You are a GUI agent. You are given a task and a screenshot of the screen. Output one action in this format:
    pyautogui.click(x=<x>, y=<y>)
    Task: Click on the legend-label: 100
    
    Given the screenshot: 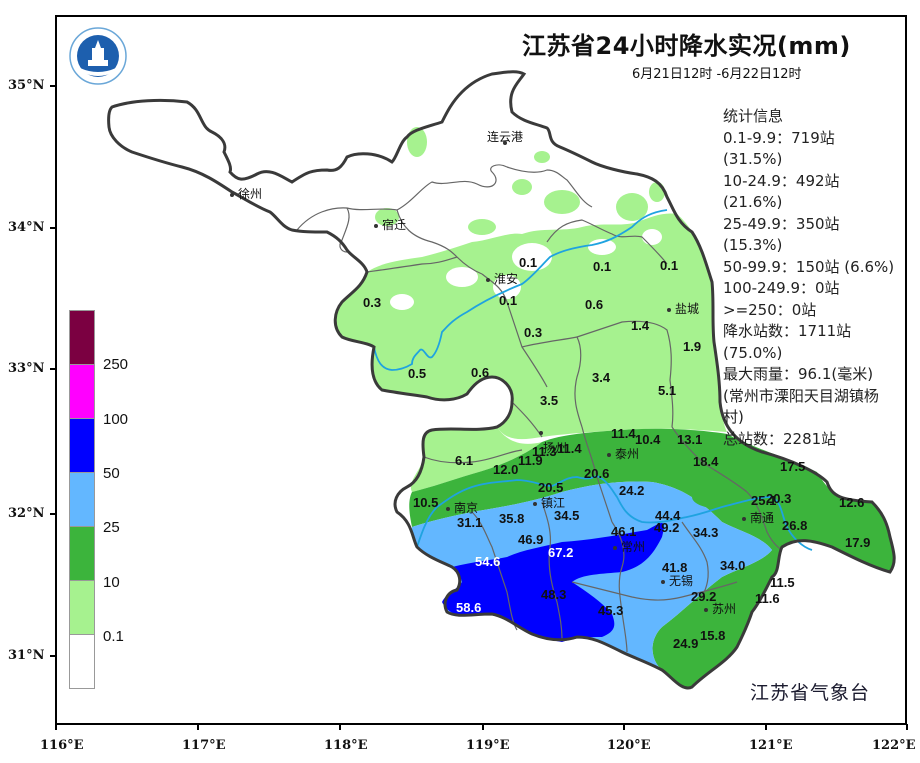 What is the action you would take?
    pyautogui.click(x=116, y=419)
    